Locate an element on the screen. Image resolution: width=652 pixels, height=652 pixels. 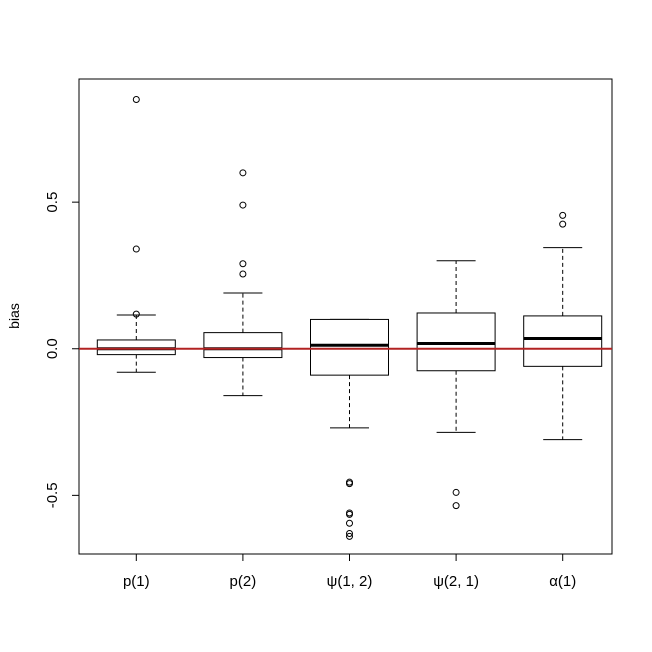
x-tick-label: ψ(2, 1) is located at coordinates (456, 581).